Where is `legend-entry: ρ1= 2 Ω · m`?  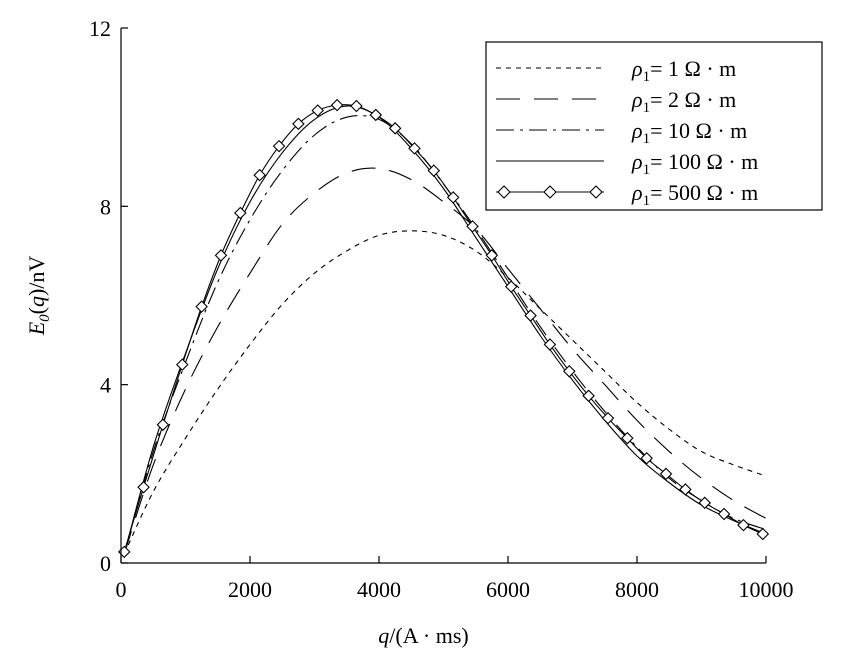 legend-entry: ρ1= 2 Ω · m is located at coordinates (616, 101).